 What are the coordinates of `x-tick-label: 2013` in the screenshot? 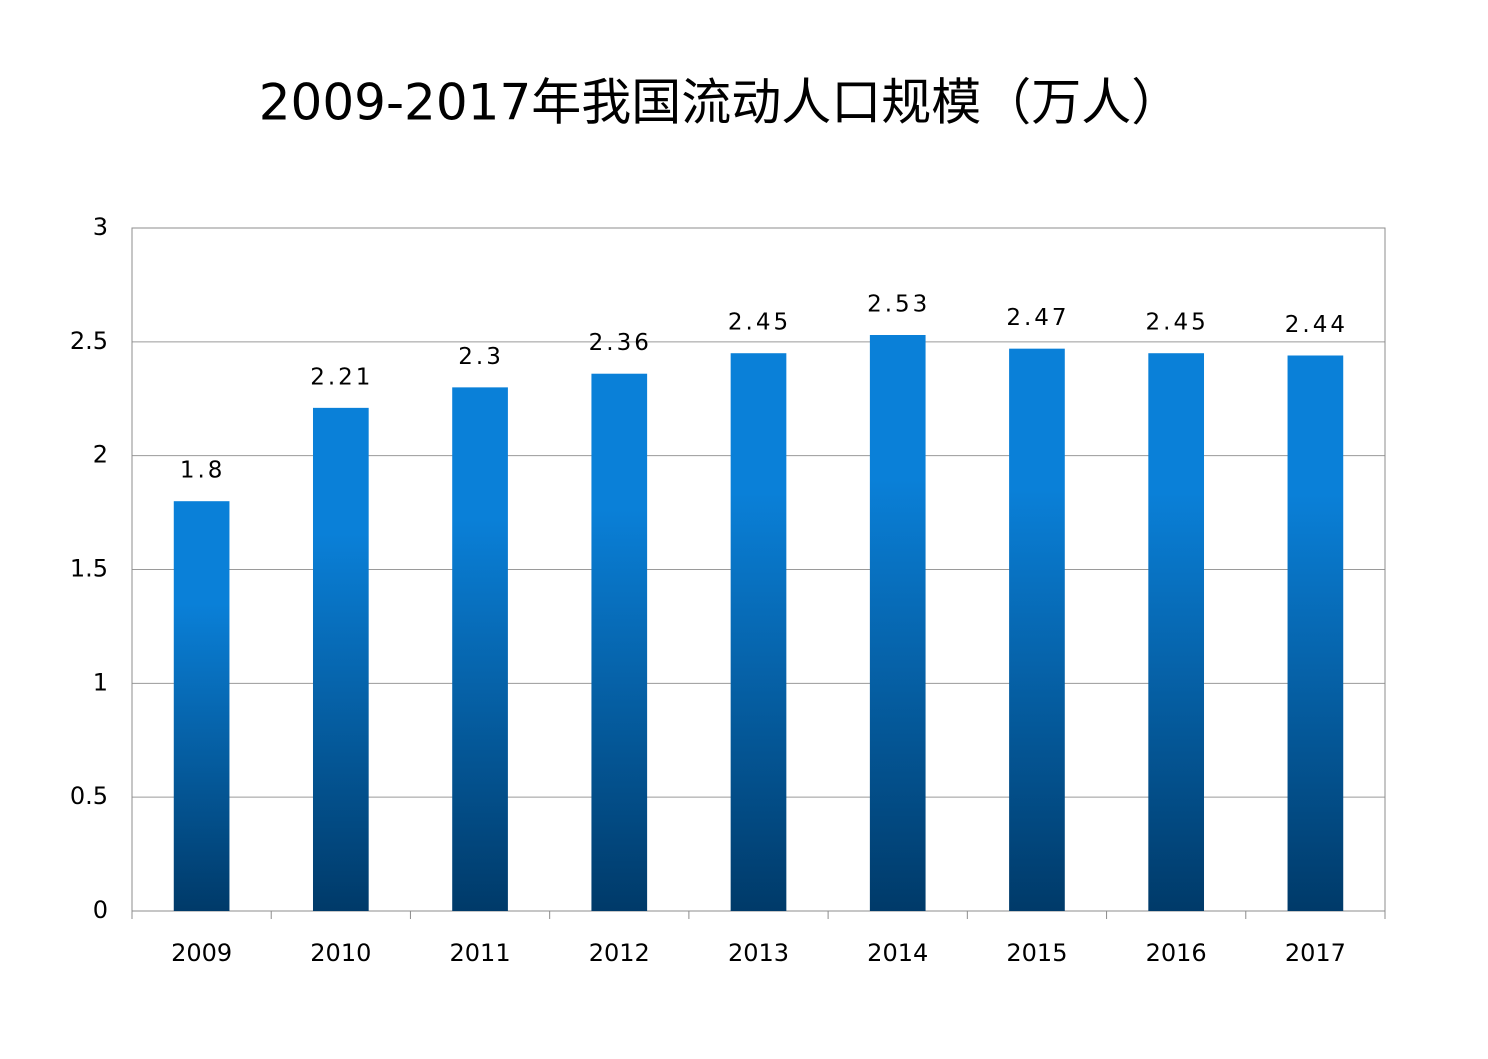 It's located at (758, 953).